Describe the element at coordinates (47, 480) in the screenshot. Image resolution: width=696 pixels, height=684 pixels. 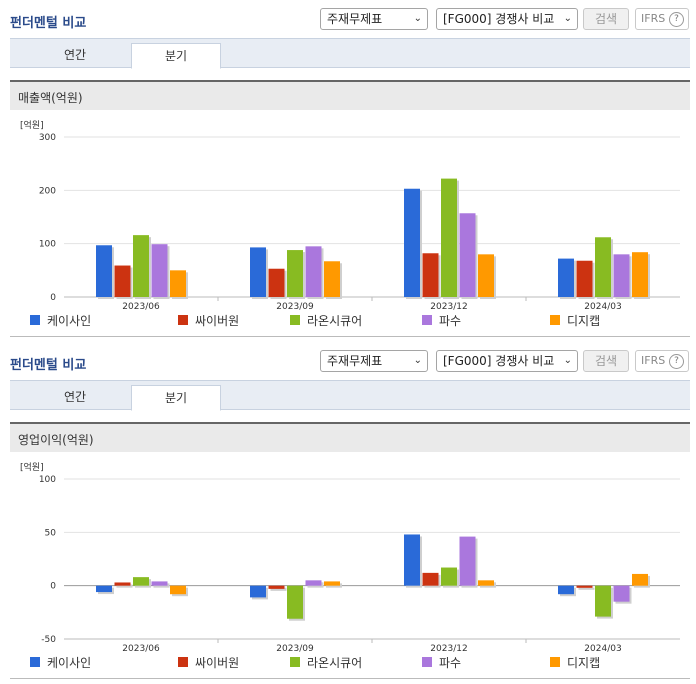
I see `y-tick-label: 100` at that location.